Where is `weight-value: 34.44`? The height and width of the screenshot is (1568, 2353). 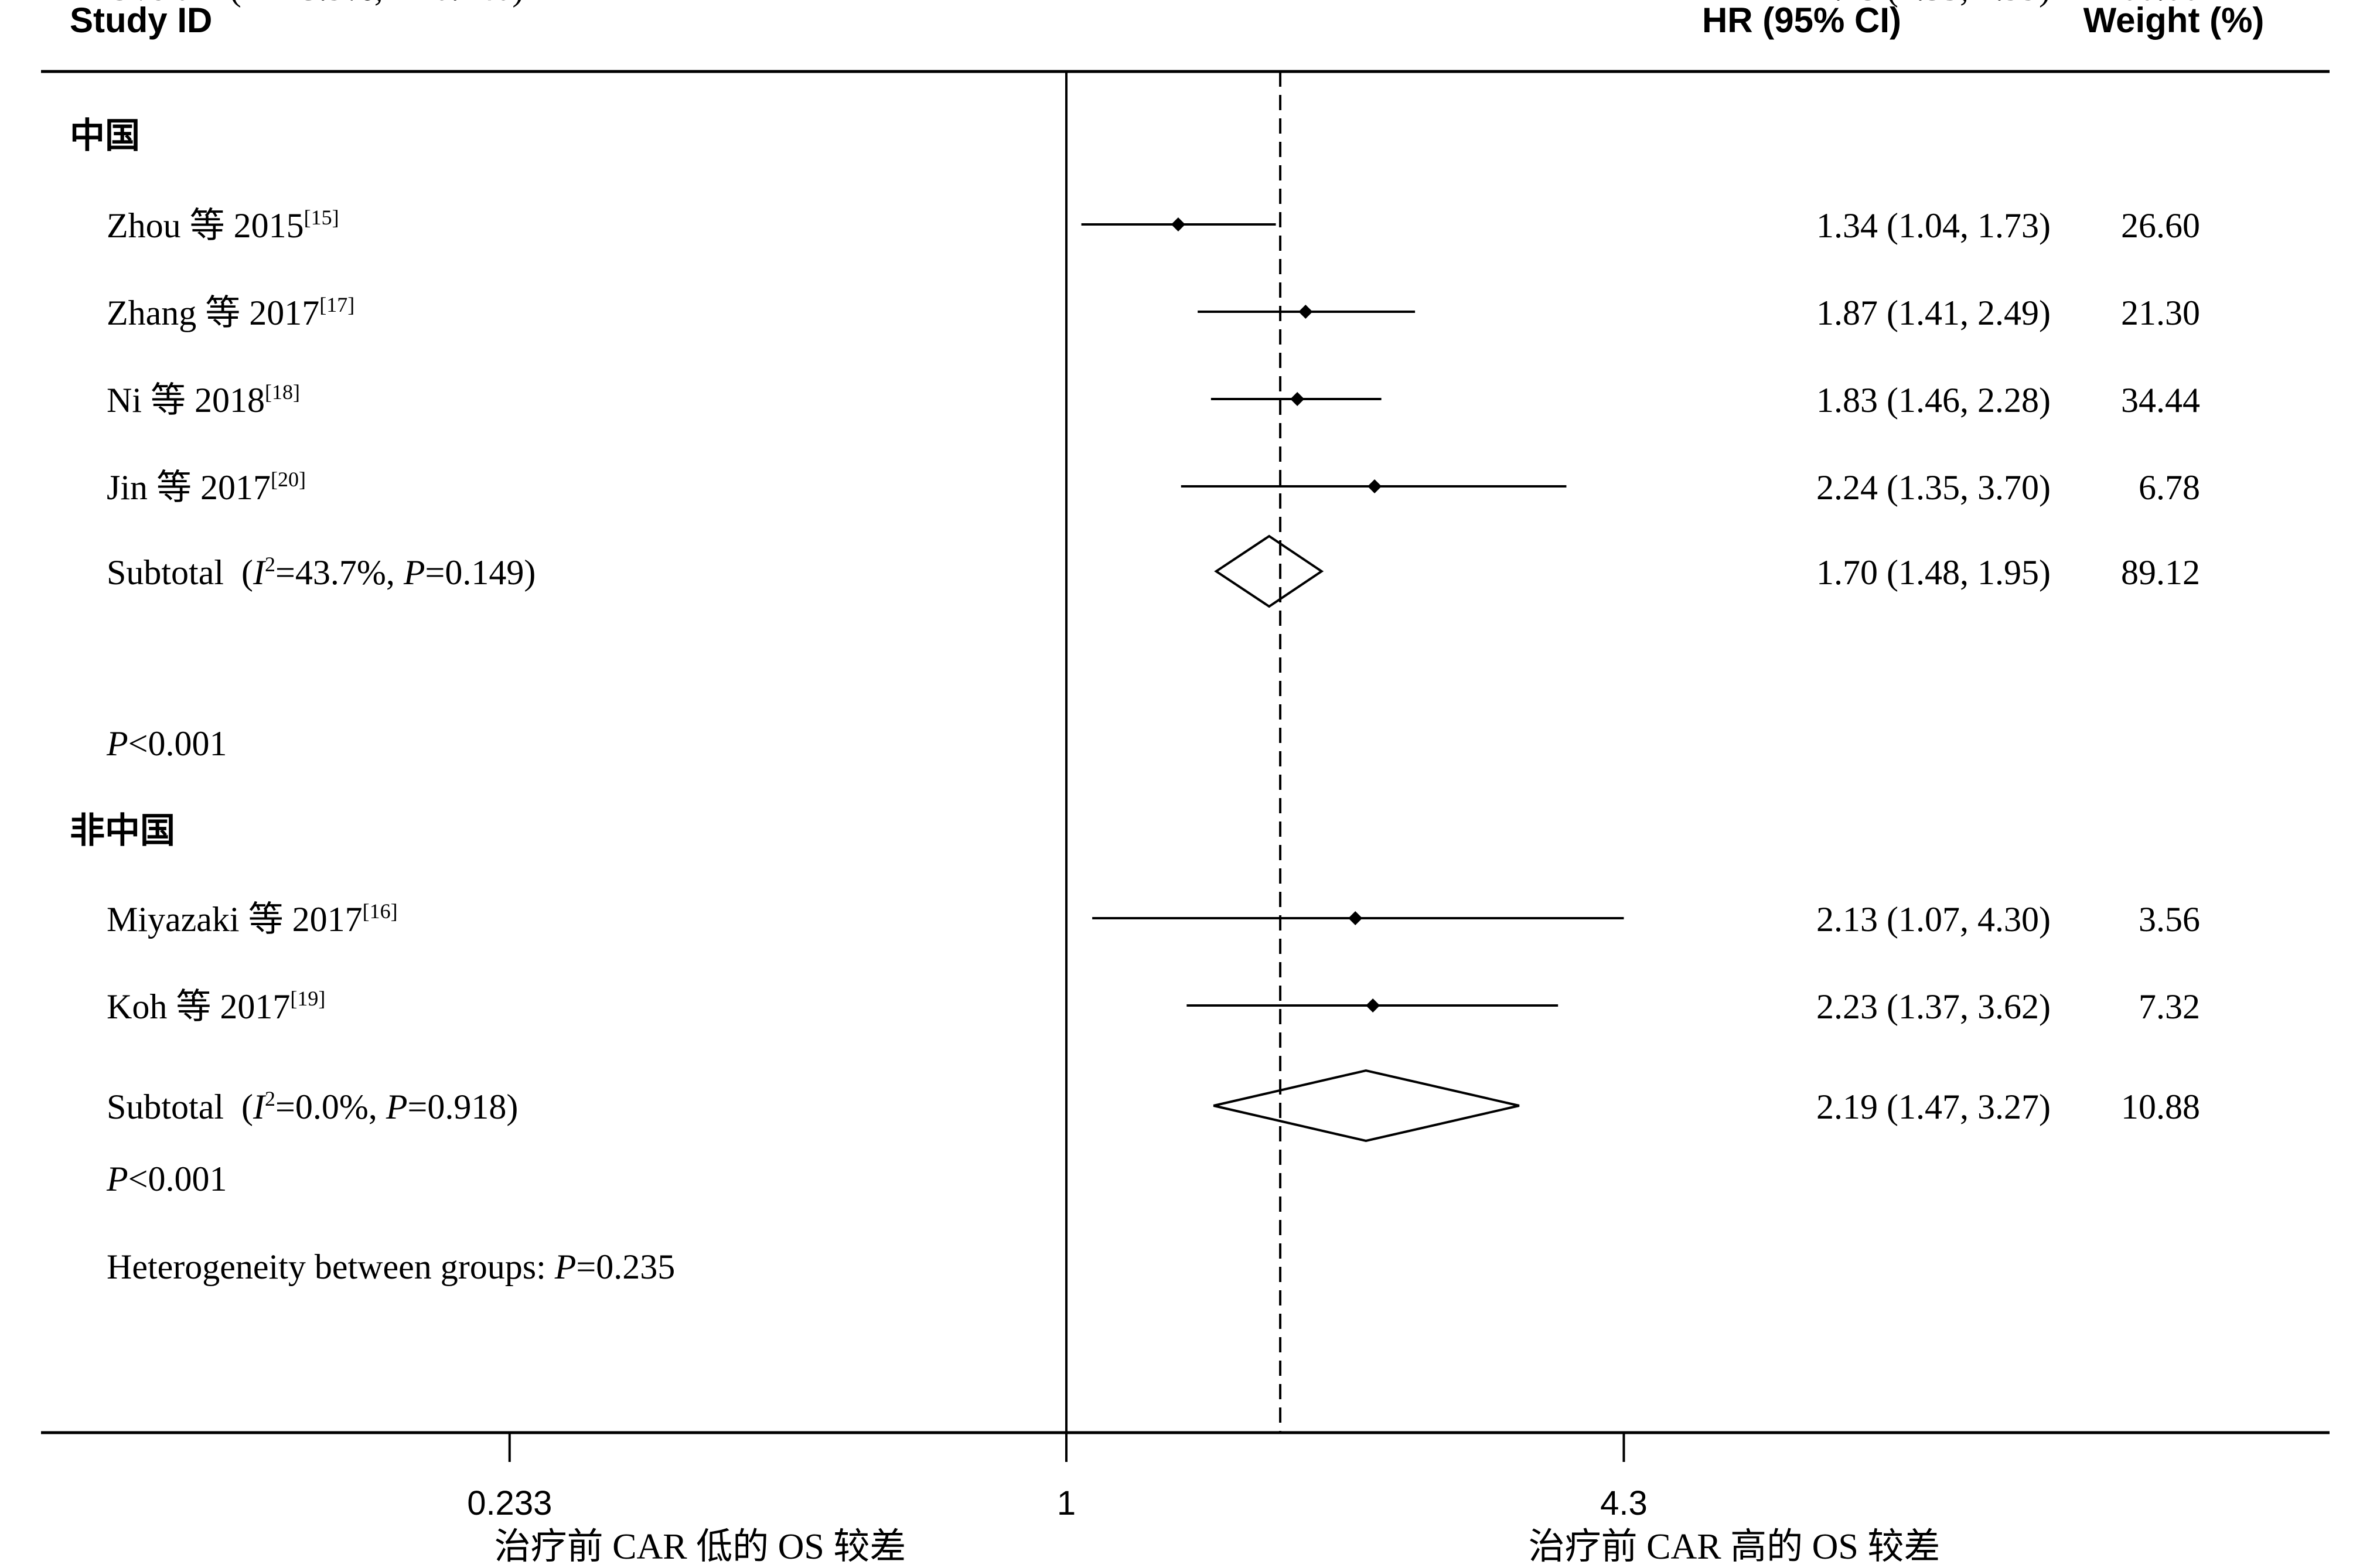 weight-value: 34.44 is located at coordinates (2160, 400).